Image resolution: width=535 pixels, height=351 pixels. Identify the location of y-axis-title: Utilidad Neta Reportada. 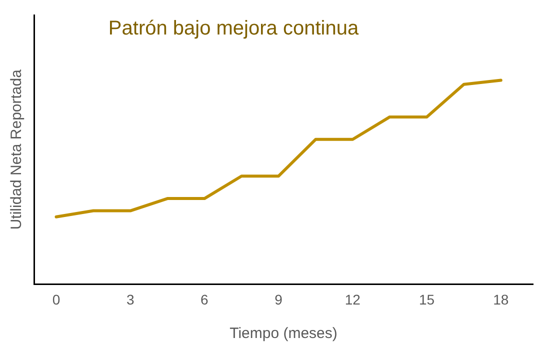
(17, 149).